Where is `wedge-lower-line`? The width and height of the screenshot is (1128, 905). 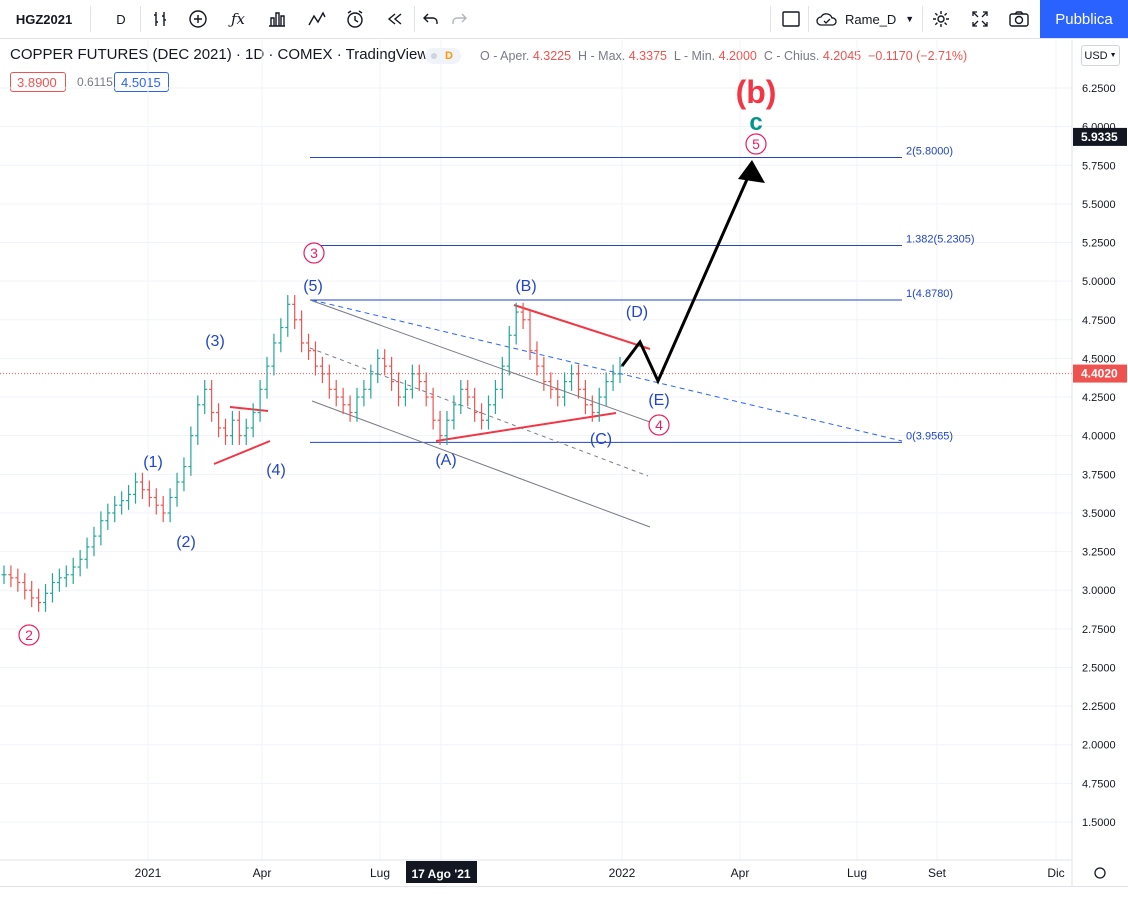
wedge-lower-line is located at coordinates (242, 452).